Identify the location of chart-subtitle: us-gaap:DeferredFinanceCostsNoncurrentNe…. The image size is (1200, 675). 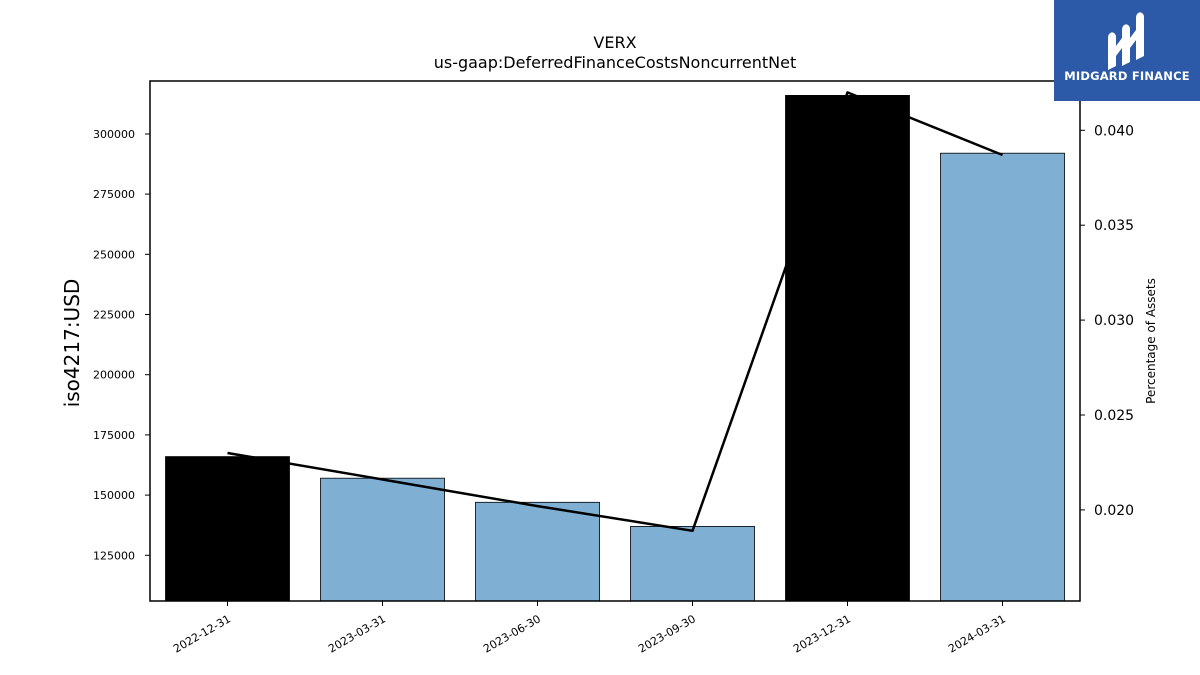
(615, 62).